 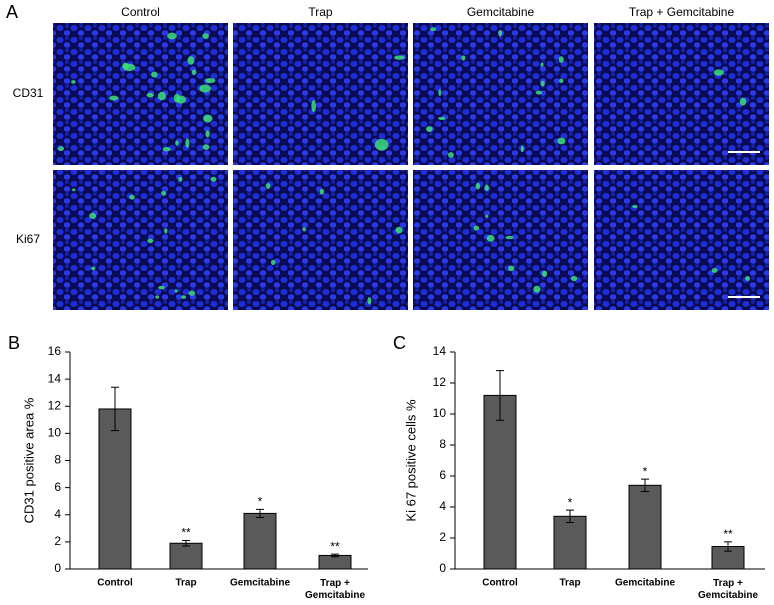 I want to click on y-tick-label: 14, so click(x=55, y=378).